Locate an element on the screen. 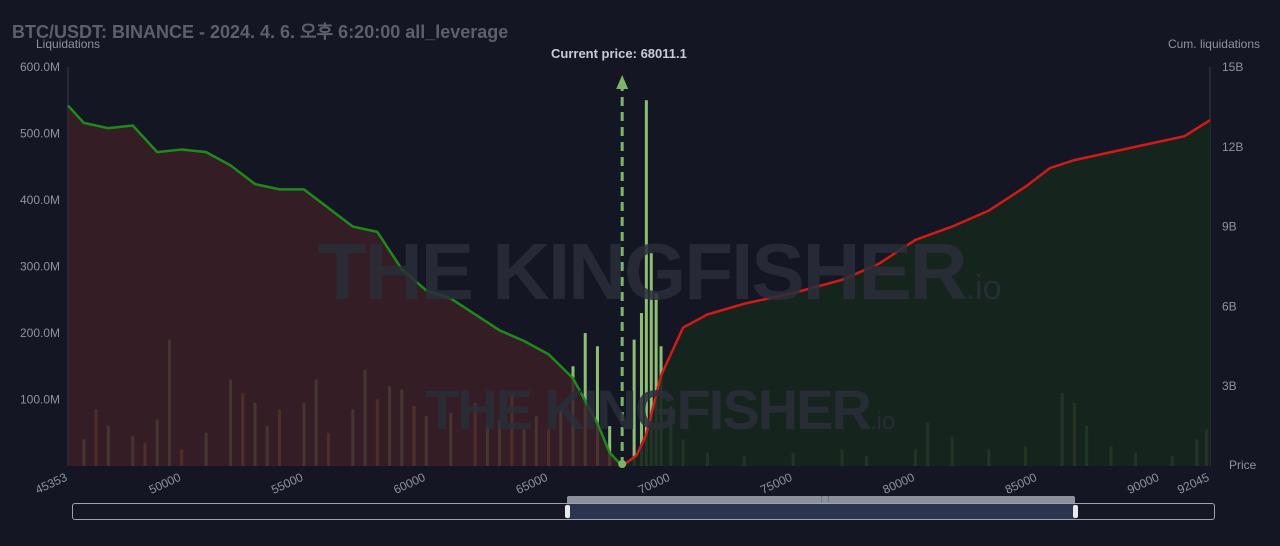 The height and width of the screenshot is (546, 1280). y2-tick-label: 3B is located at coordinates (1229, 386).